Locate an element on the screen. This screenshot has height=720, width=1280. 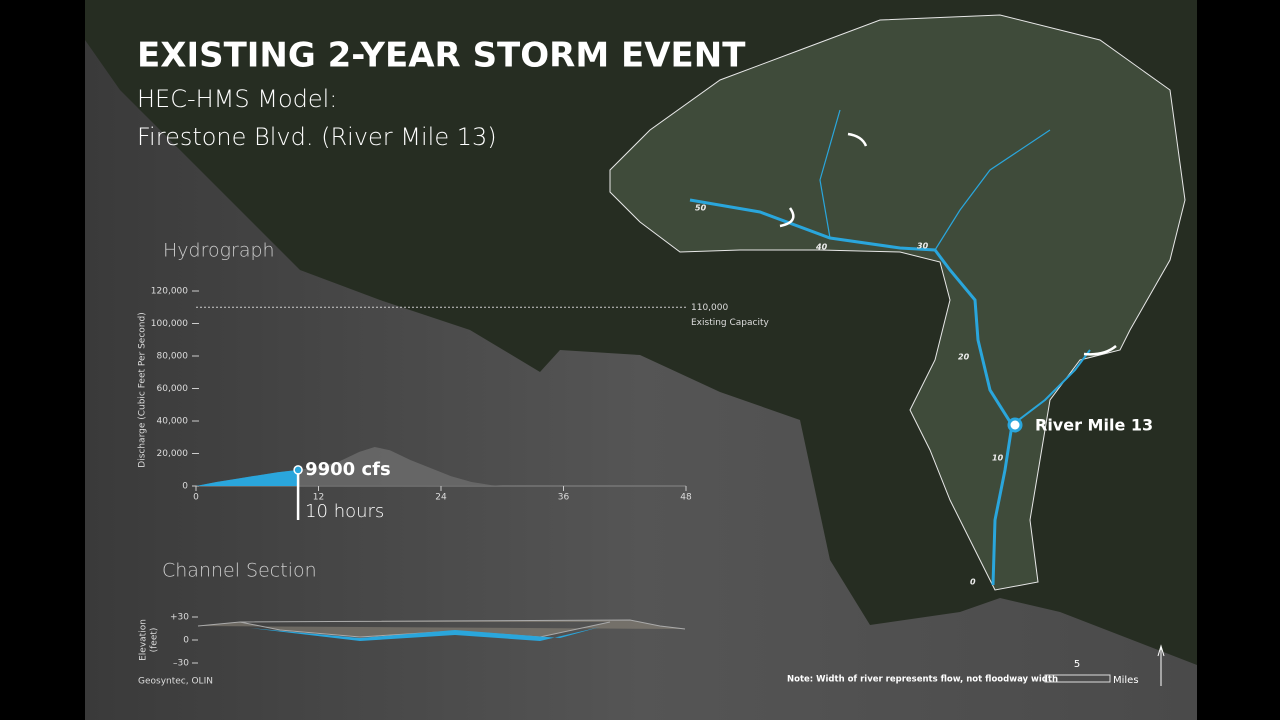
scale-bar is located at coordinates (1077, 678).